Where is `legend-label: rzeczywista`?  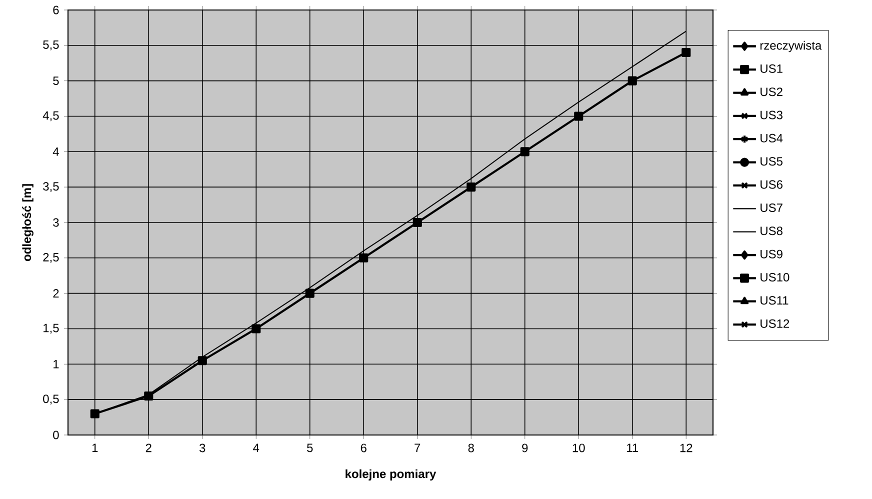 legend-label: rzeczywista is located at coordinates (791, 46).